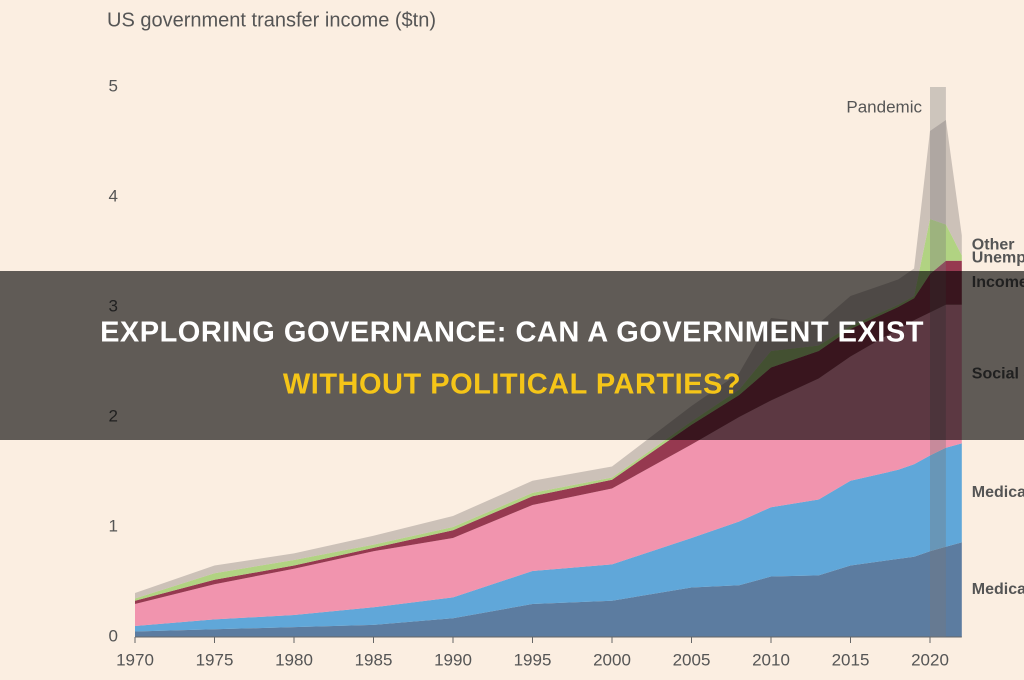  What do you see at coordinates (453, 659) in the screenshot?
I see `x-tick-label: 1990` at bounding box center [453, 659].